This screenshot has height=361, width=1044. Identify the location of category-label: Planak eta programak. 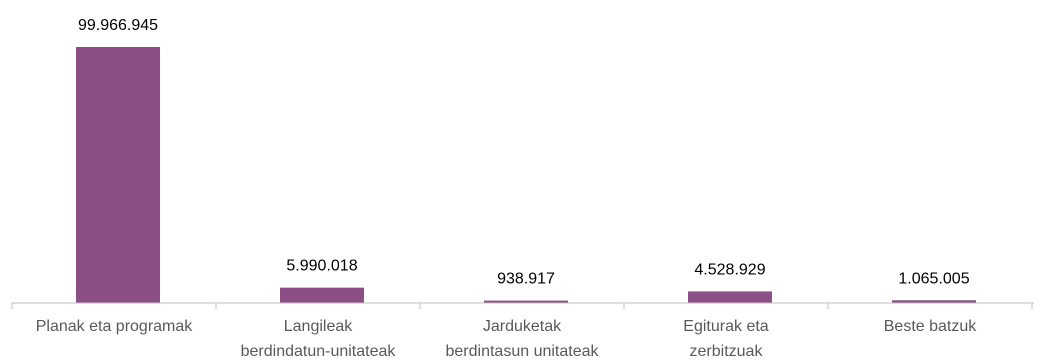
(115, 326).